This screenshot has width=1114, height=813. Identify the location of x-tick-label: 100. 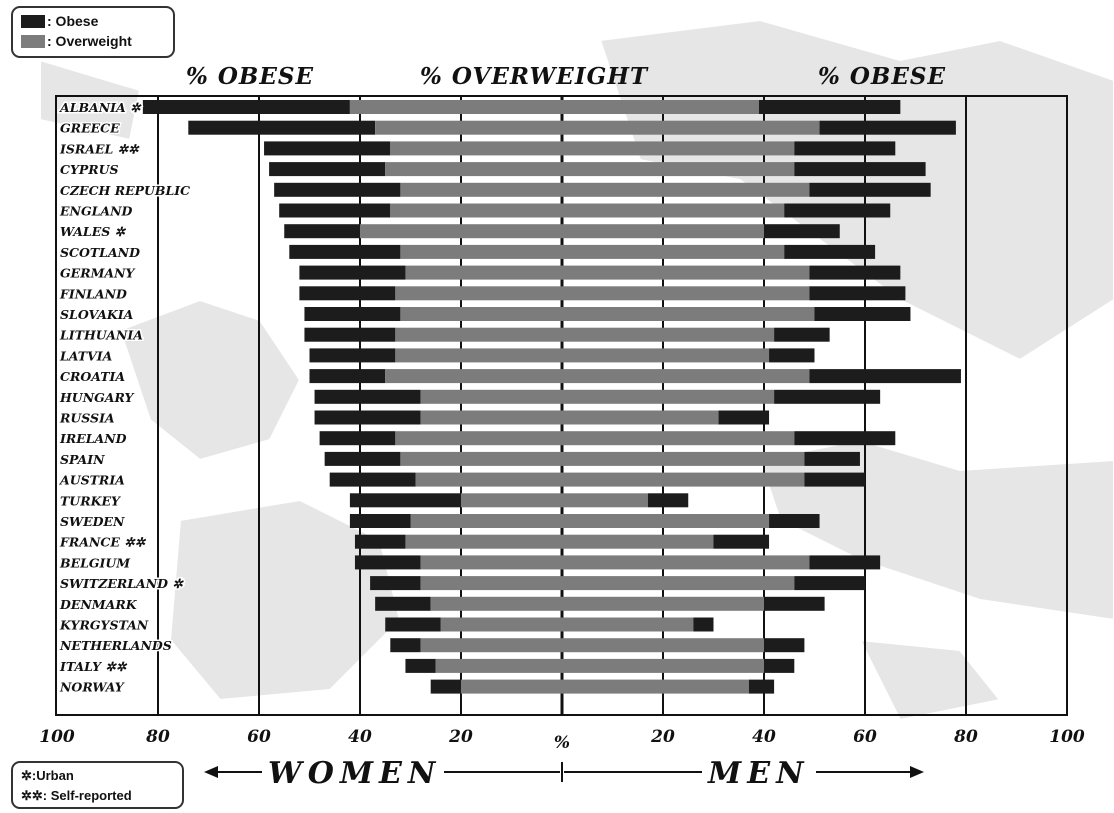
(1067, 737).